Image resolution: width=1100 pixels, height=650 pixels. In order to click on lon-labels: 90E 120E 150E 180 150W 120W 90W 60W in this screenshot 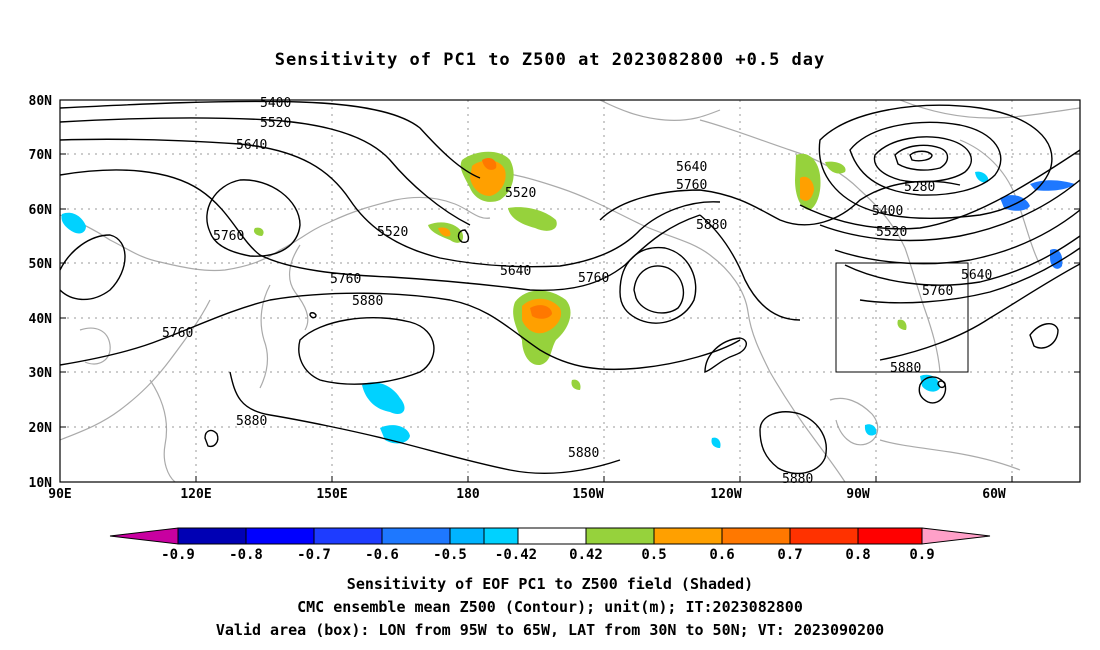, I will do `click(527, 494)`.